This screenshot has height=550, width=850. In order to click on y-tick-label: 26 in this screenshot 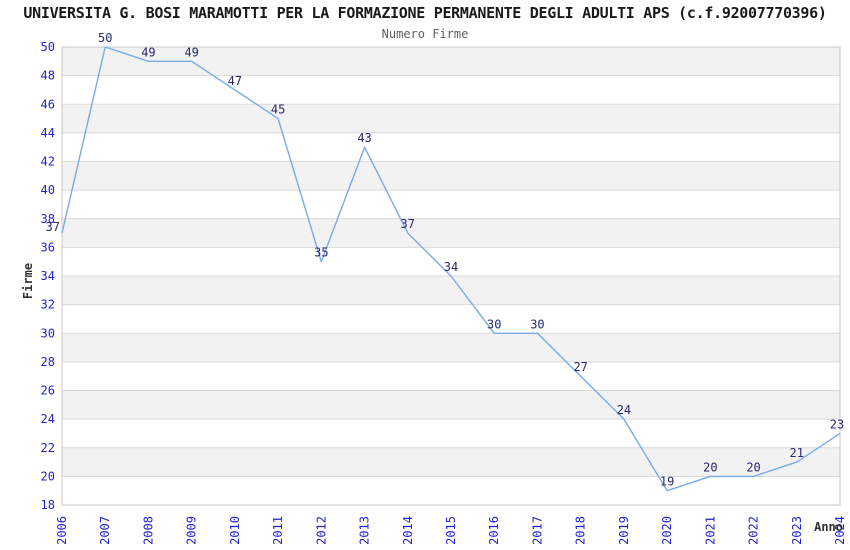, I will do `click(48, 391)`.